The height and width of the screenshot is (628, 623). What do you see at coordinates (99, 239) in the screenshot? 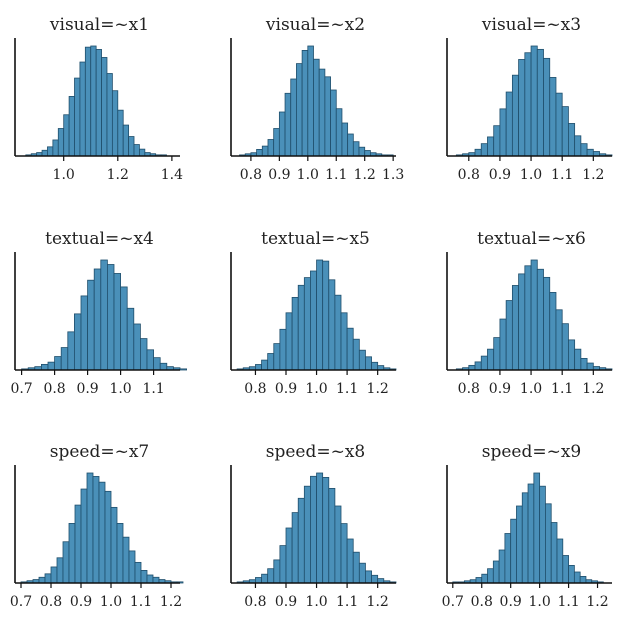
I see `chart-title: textual=~x4` at bounding box center [99, 239].